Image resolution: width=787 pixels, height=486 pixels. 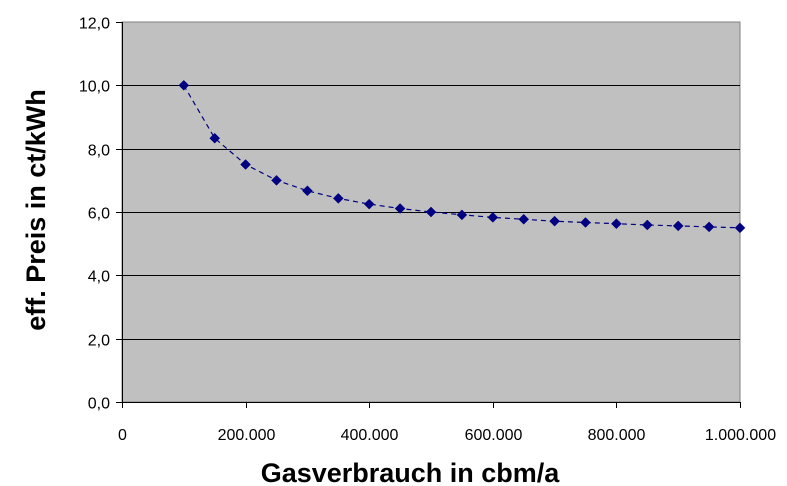 What do you see at coordinates (447, 423) in the screenshot?
I see `x-axis: 0 200.000 400.000 600.000 800.000 1.000.000` at bounding box center [447, 423].